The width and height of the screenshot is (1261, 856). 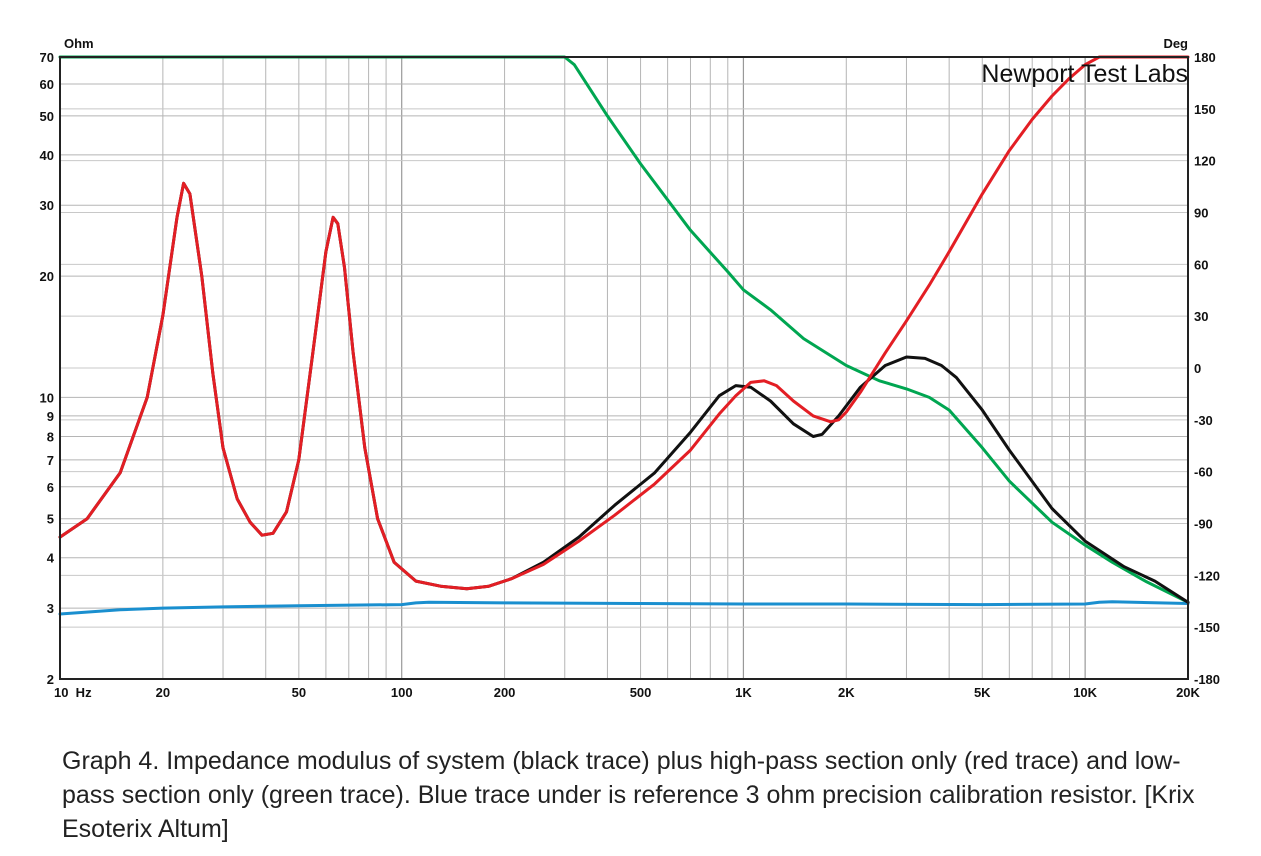 I want to click on y-right-tick-label: -180, so click(x=1207, y=679).